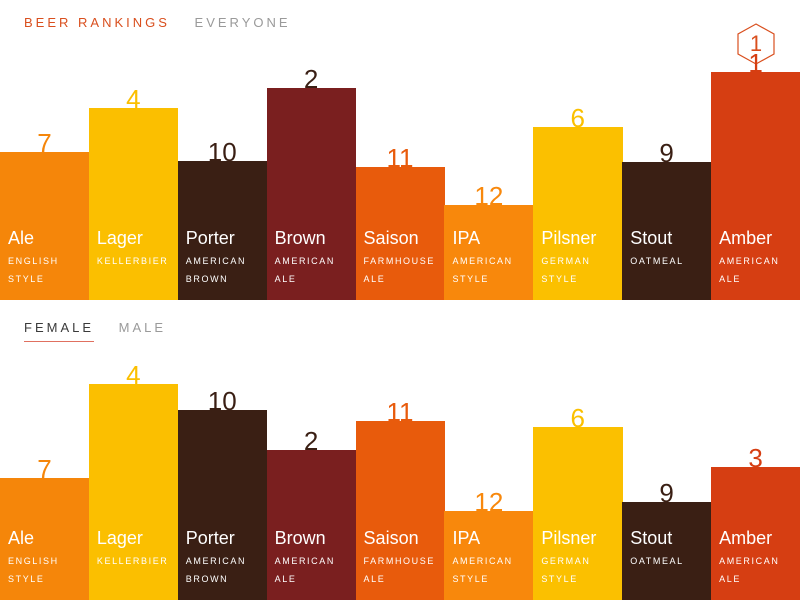 This screenshot has width=800, height=600. I want to click on rank-badge-number: 1, so click(756, 43).